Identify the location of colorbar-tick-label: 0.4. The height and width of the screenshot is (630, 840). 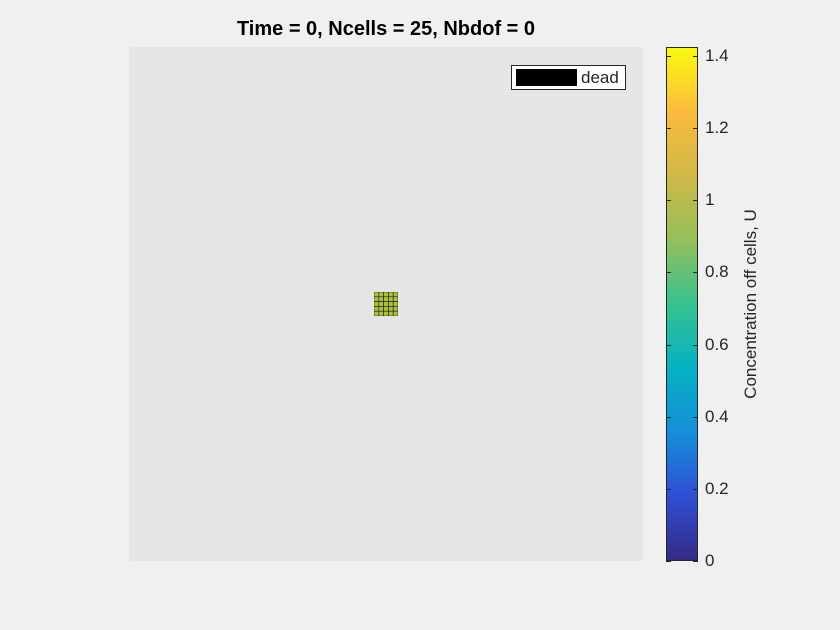
(717, 416).